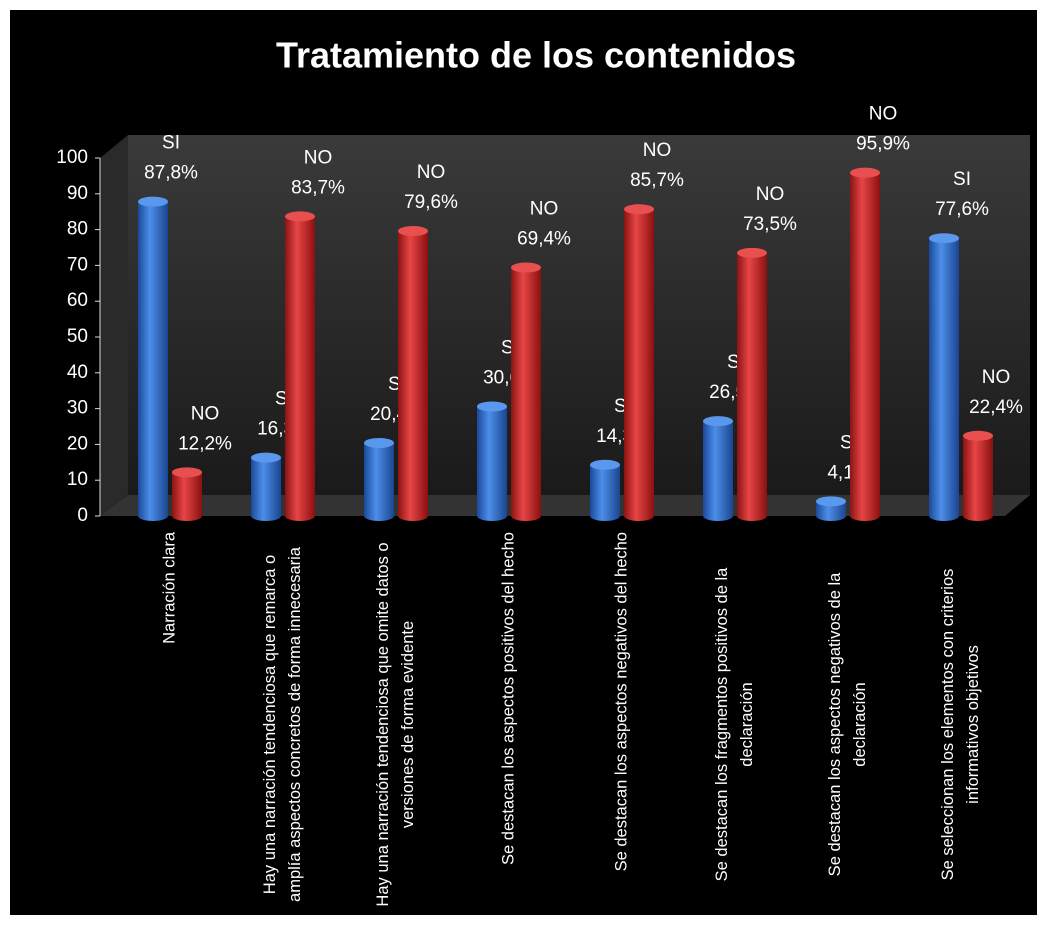  I want to click on y-tick-label: 100, so click(72, 157).